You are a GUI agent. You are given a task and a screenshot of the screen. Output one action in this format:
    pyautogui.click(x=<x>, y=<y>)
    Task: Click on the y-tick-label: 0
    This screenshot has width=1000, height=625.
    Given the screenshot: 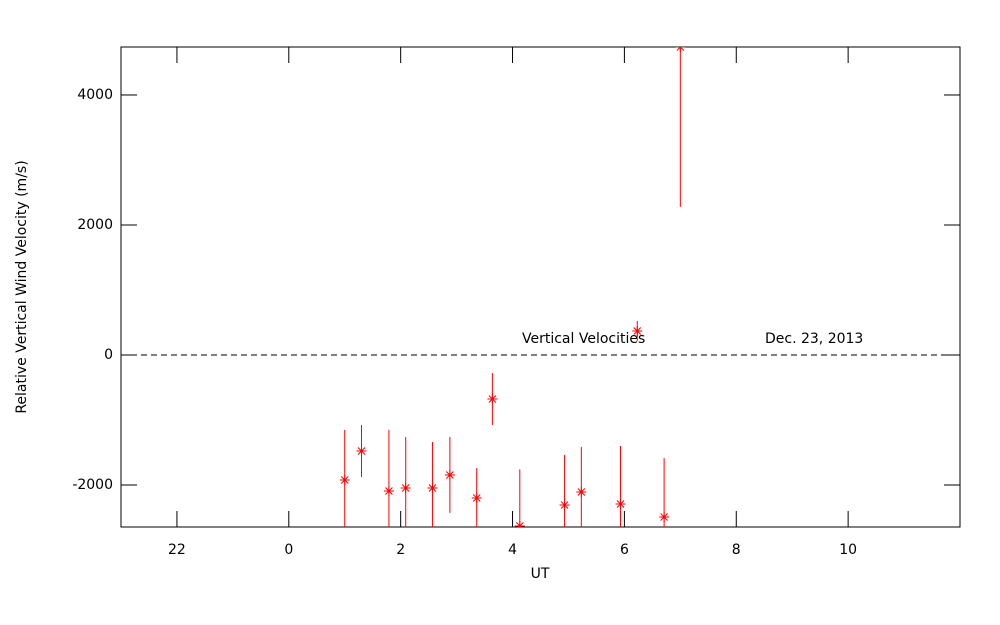 What is the action you would take?
    pyautogui.click(x=108, y=355)
    